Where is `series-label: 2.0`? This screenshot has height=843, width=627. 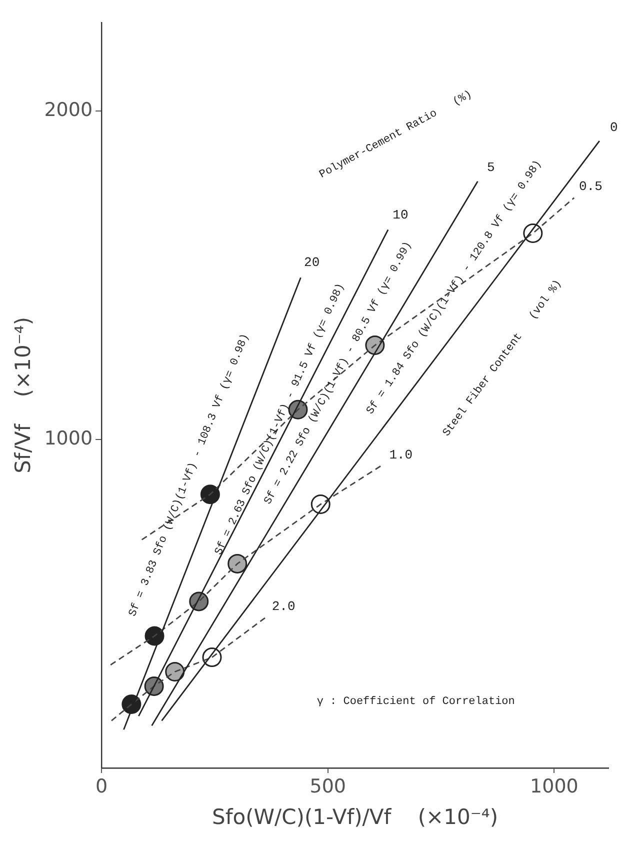 series-label: 2.0 is located at coordinates (284, 606).